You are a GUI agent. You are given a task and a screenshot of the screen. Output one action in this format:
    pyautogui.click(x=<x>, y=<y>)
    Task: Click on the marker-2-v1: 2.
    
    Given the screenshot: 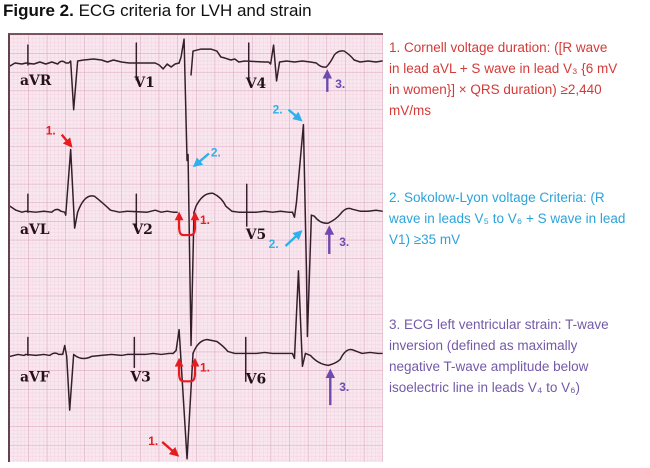 What is the action you would take?
    pyautogui.click(x=216, y=152)
    